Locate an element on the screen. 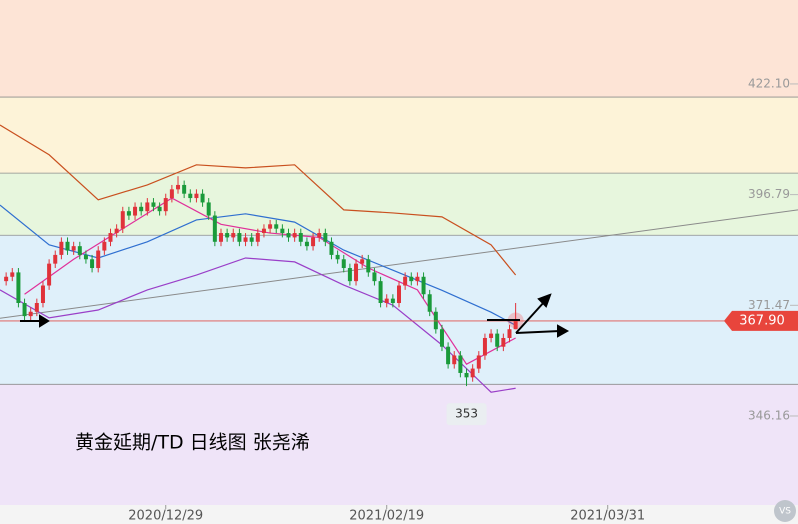 This screenshot has width=798, height=524. arrows is located at coordinates (295, 315).